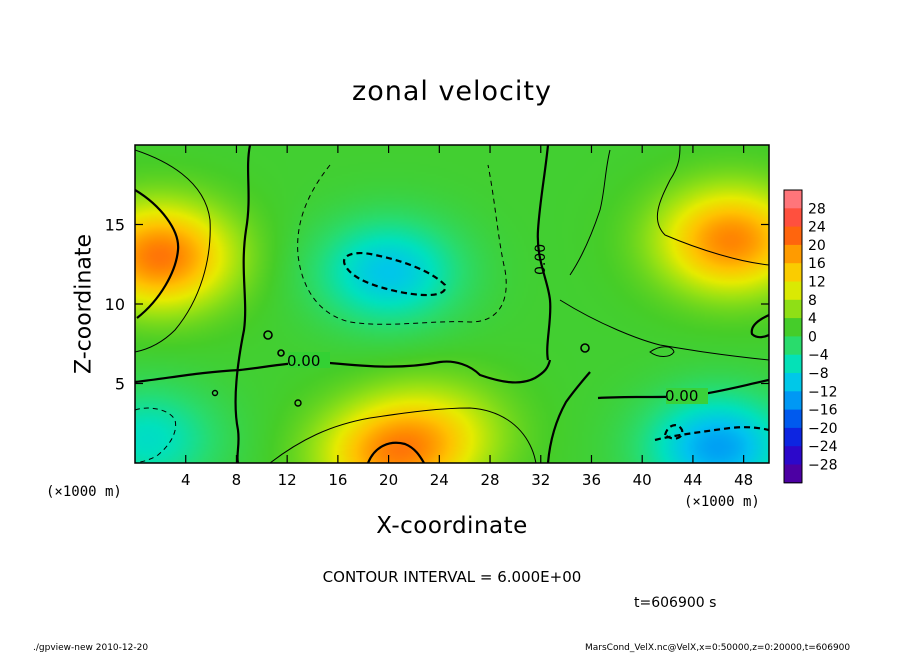 The width and height of the screenshot is (904, 654). I want to click on x-tick-label: 44, so click(692, 480).